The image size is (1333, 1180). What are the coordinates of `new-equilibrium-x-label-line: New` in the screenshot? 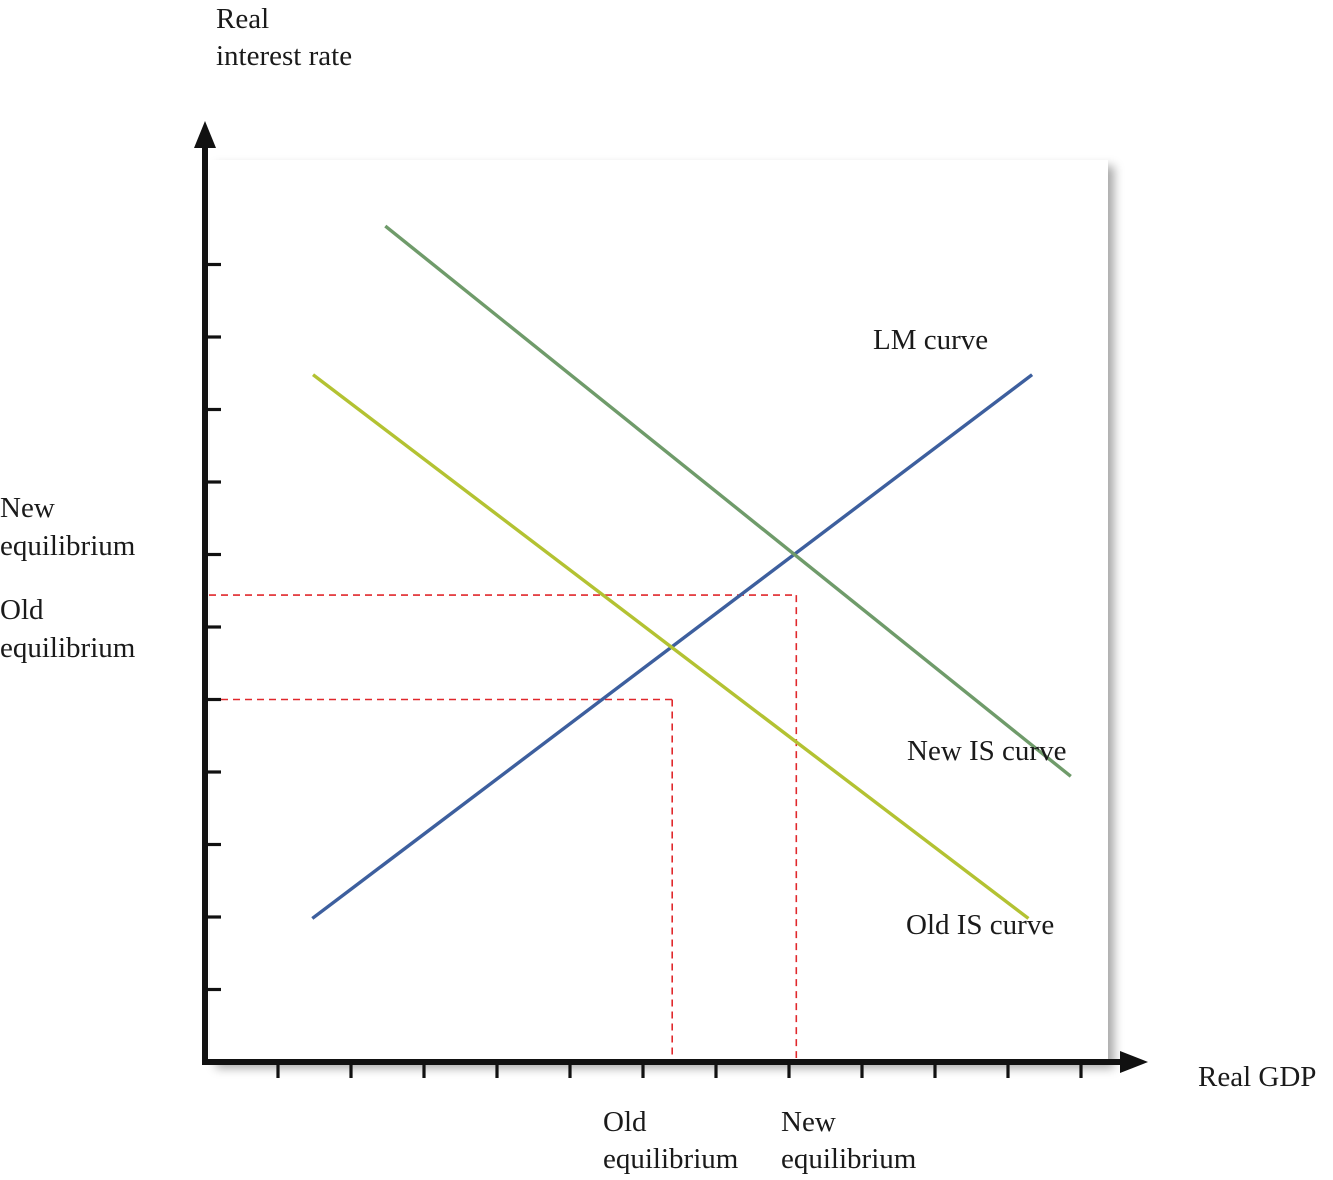 It's located at (808, 1122).